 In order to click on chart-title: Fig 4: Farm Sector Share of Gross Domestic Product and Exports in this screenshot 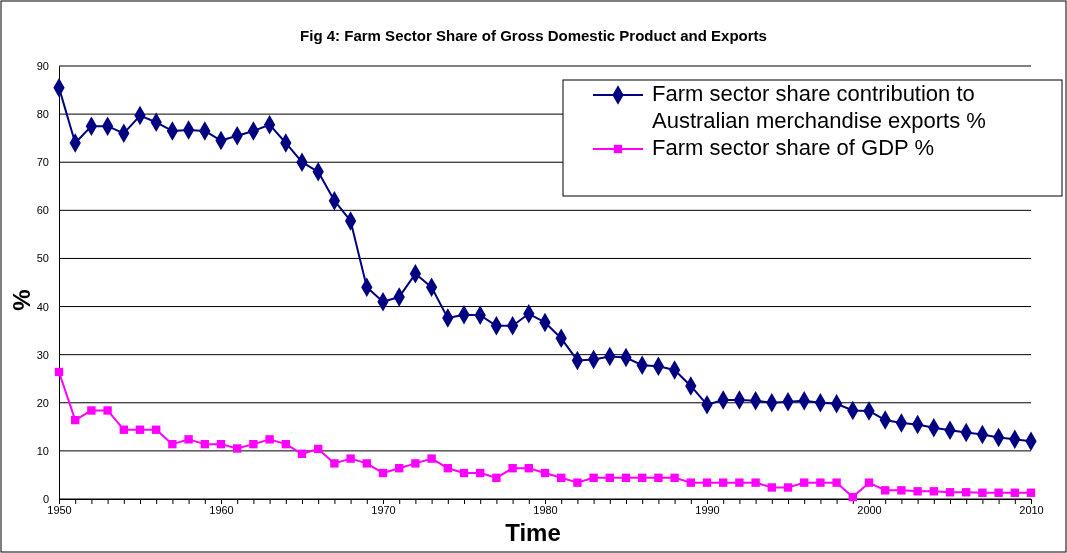, I will do `click(533, 35)`.